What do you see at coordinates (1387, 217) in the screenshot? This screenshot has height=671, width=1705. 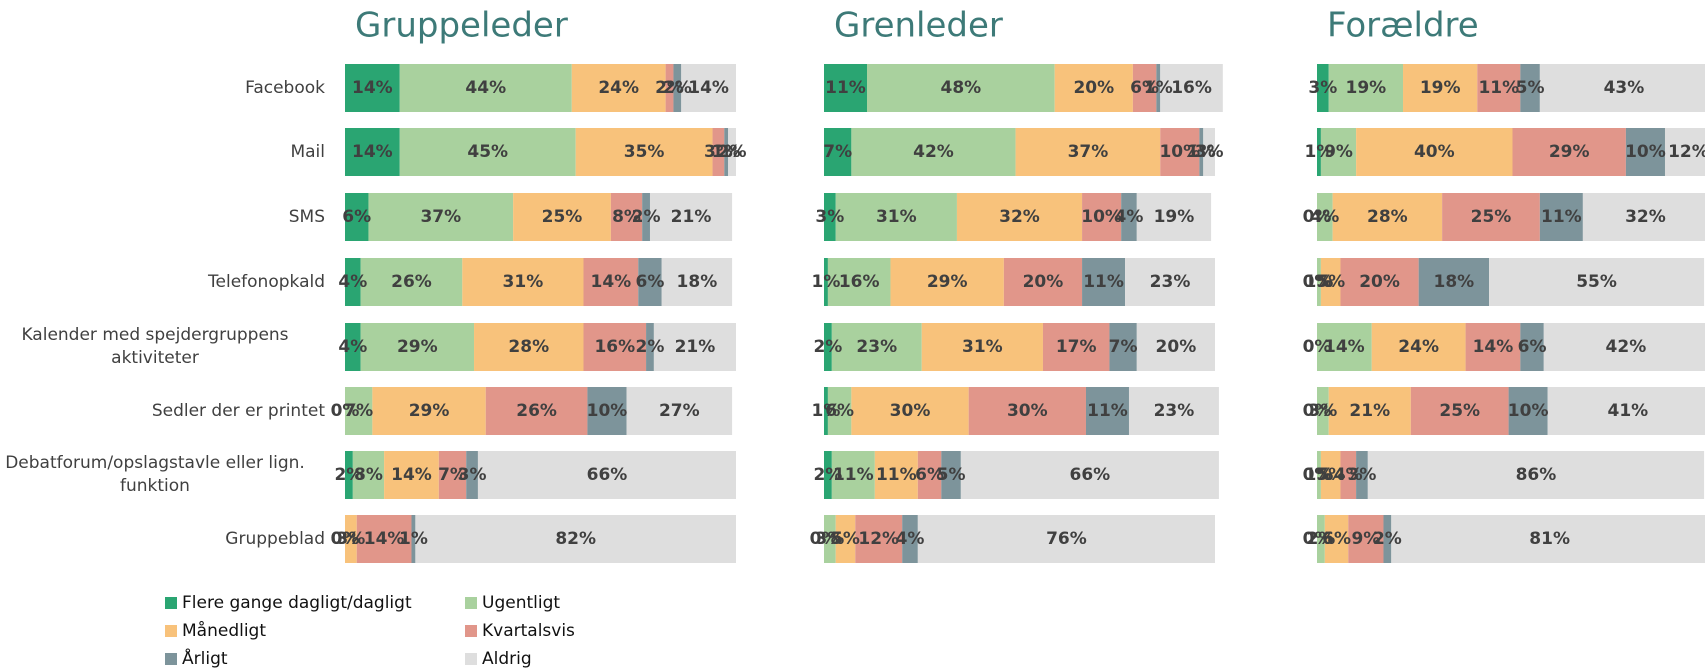 I see `data-label: 28%` at bounding box center [1387, 217].